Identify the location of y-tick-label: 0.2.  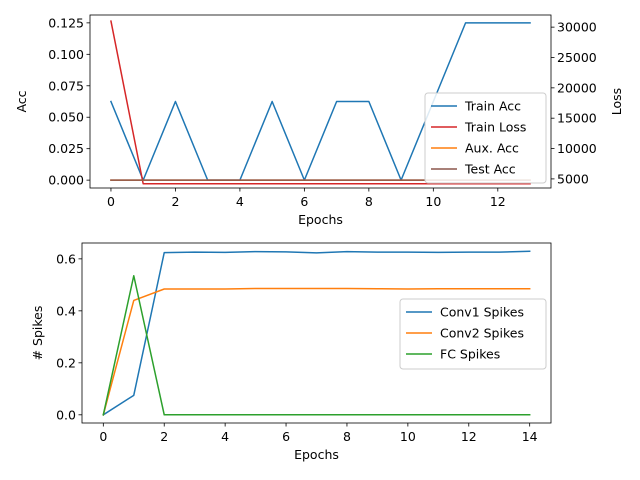
(66, 362).